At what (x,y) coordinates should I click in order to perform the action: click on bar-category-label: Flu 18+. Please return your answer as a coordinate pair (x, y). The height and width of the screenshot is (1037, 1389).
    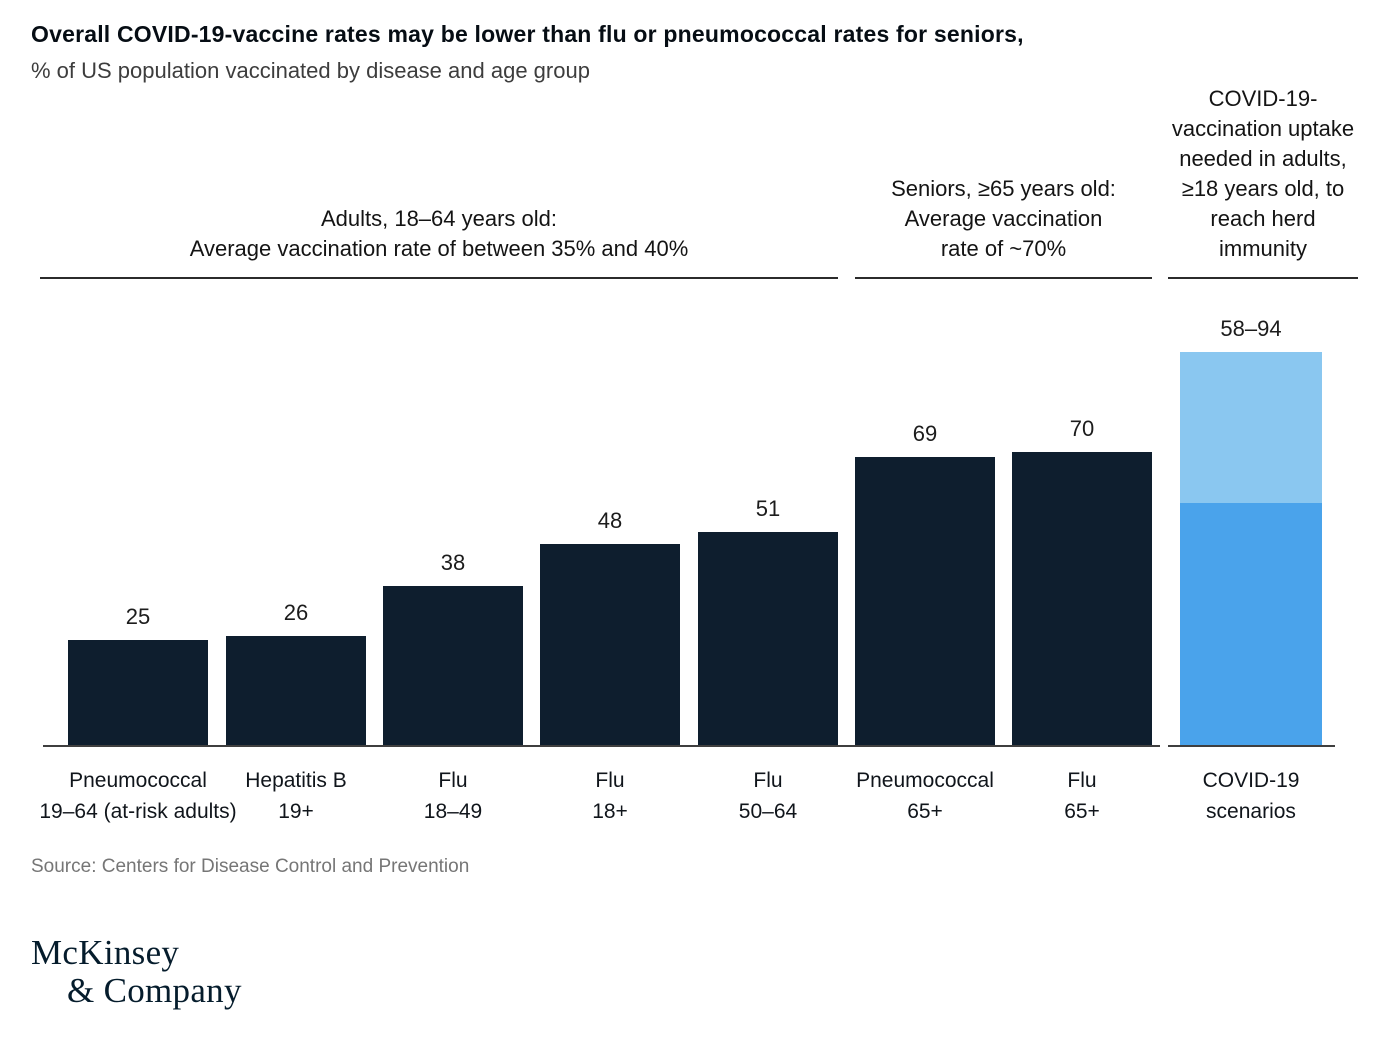
    Looking at the image, I should click on (610, 796).